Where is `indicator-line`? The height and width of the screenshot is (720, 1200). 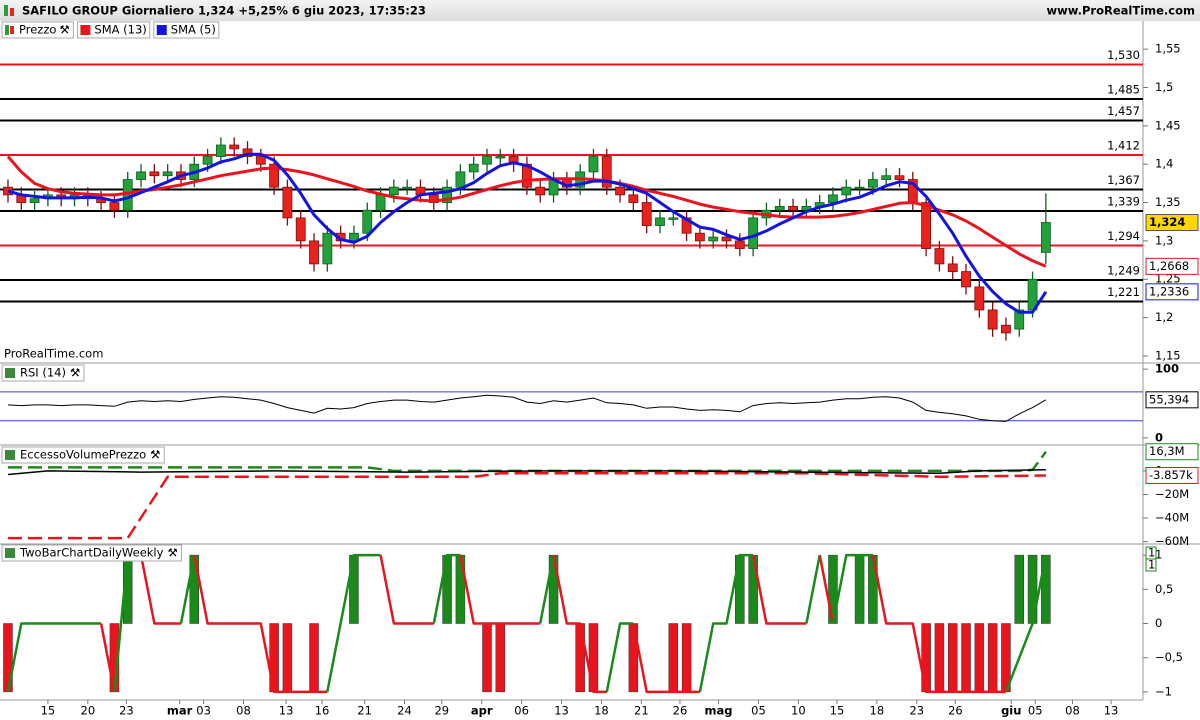
indicator-line is located at coordinates (527, 506).